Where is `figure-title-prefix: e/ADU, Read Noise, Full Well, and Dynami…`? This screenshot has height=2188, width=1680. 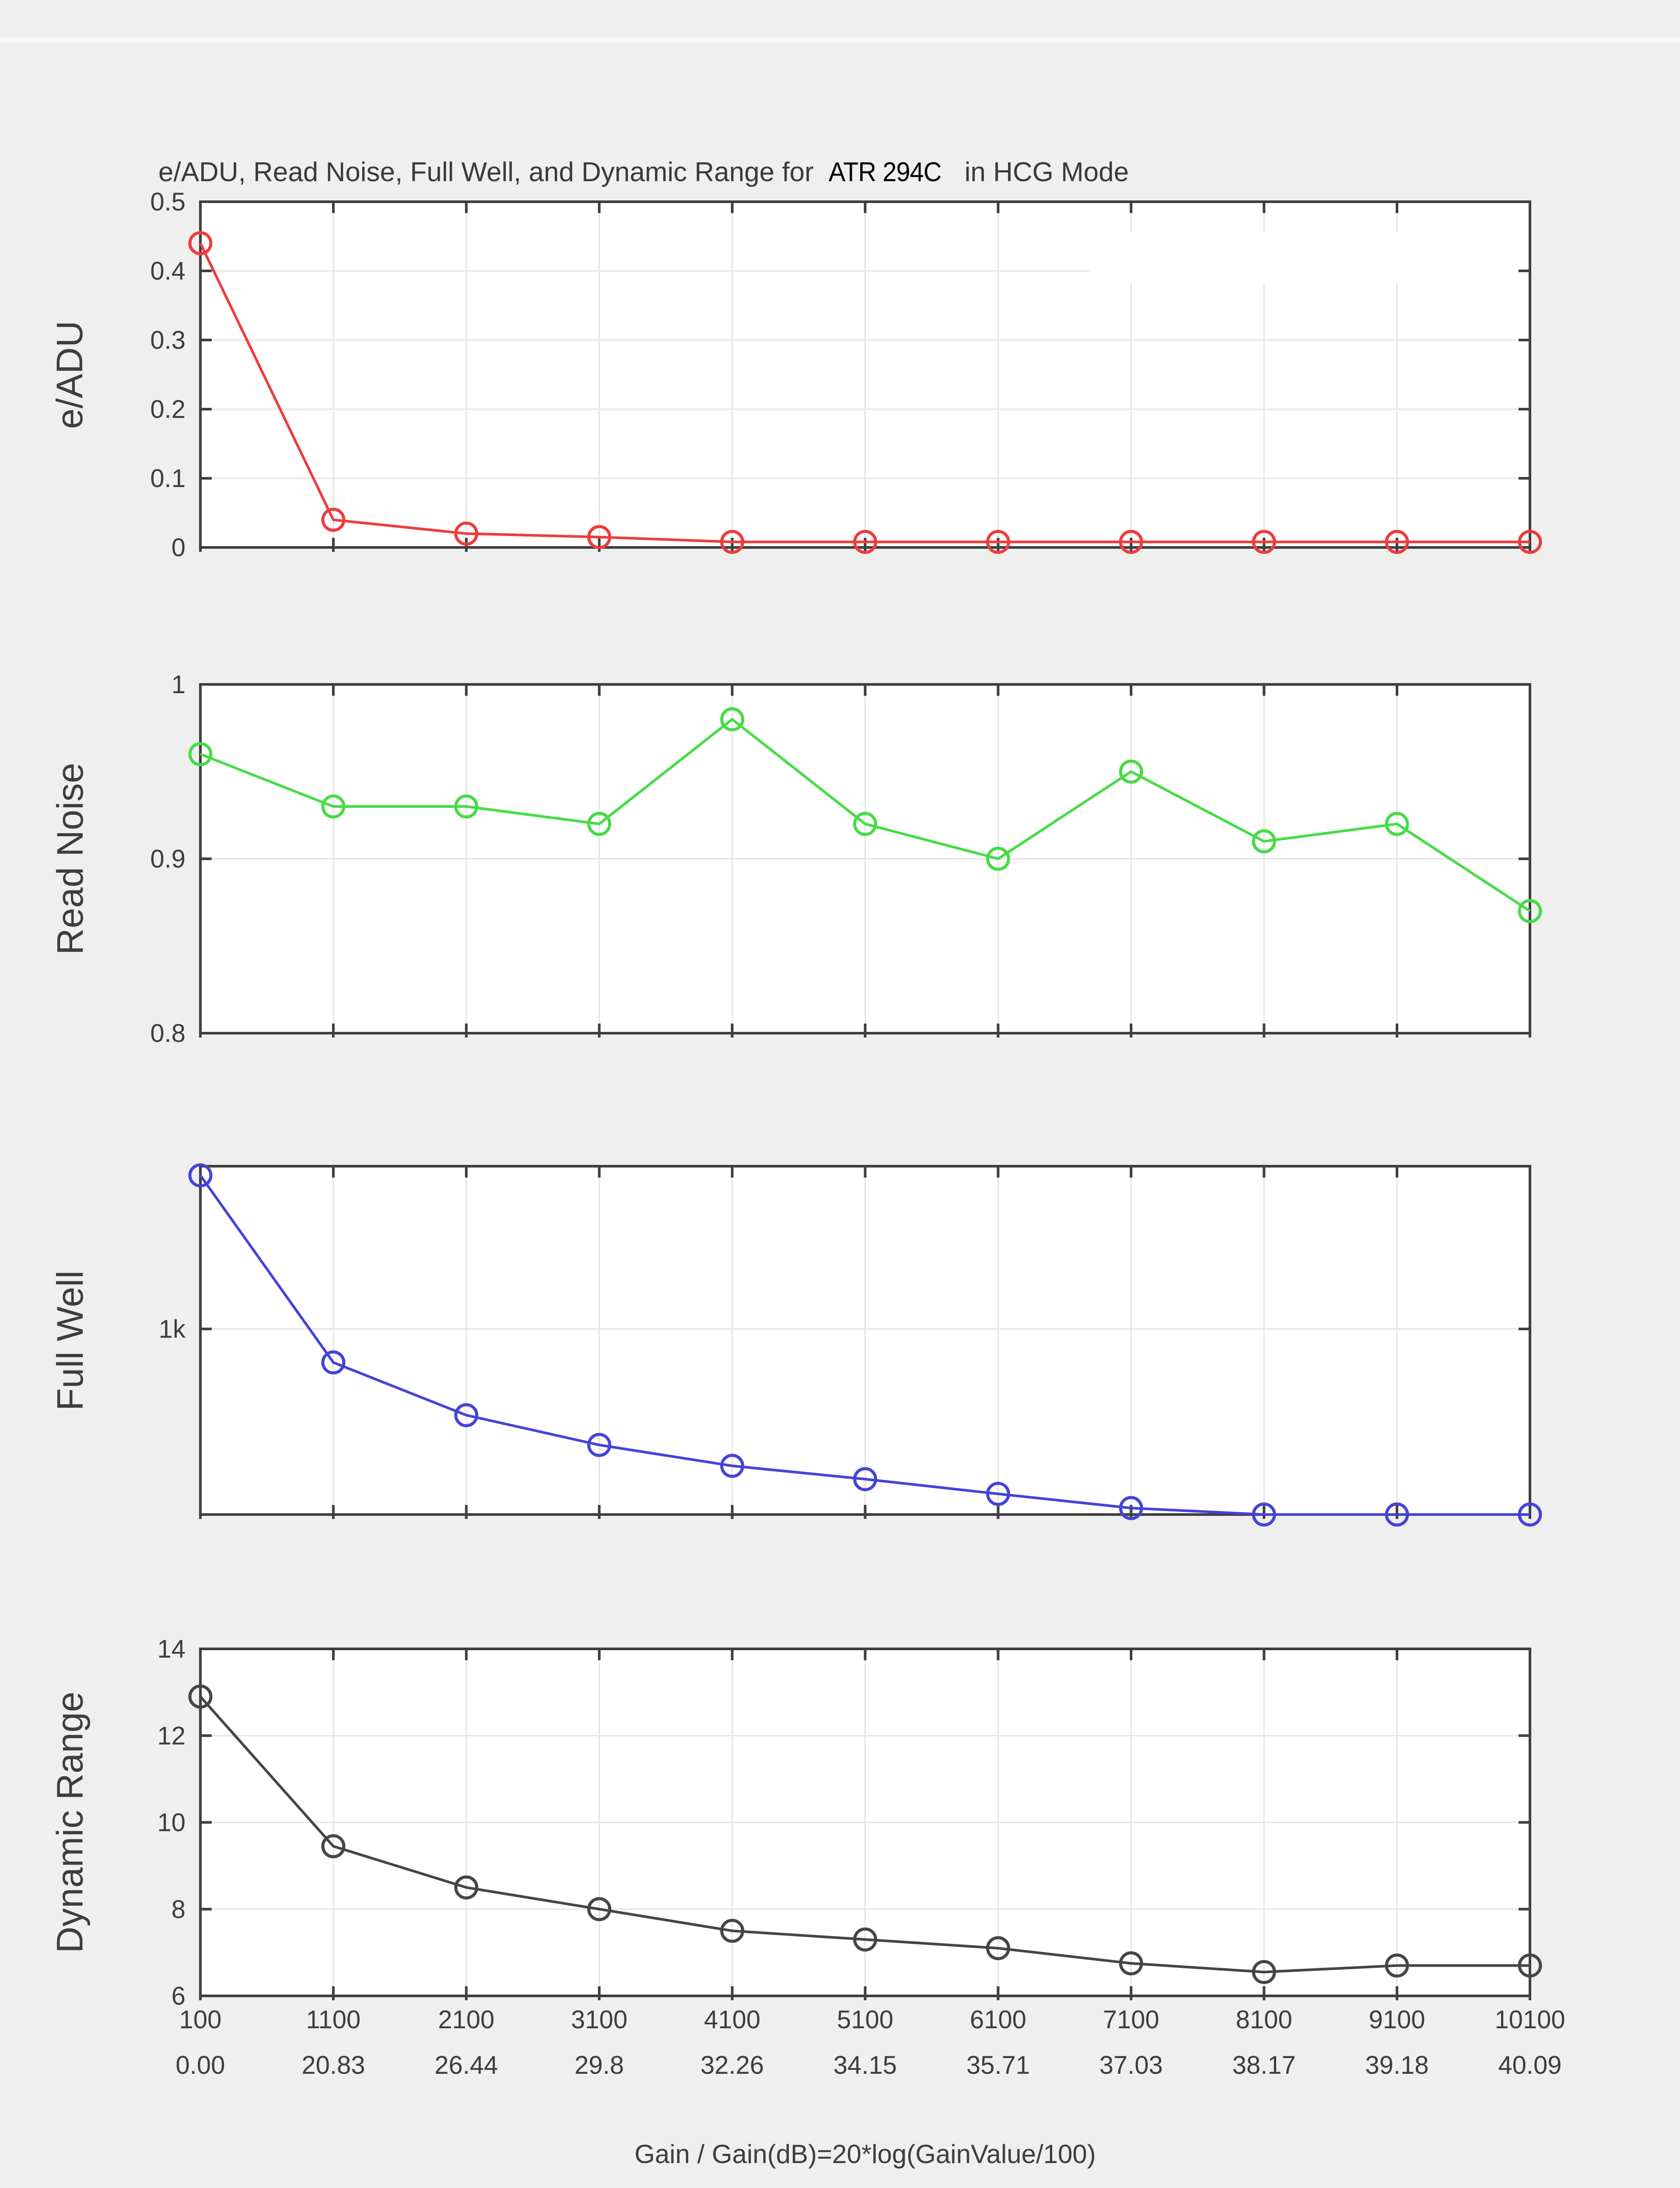
figure-title-prefix: e/ADU, Read Noise, Full Well, and Dynami… is located at coordinates (486, 172).